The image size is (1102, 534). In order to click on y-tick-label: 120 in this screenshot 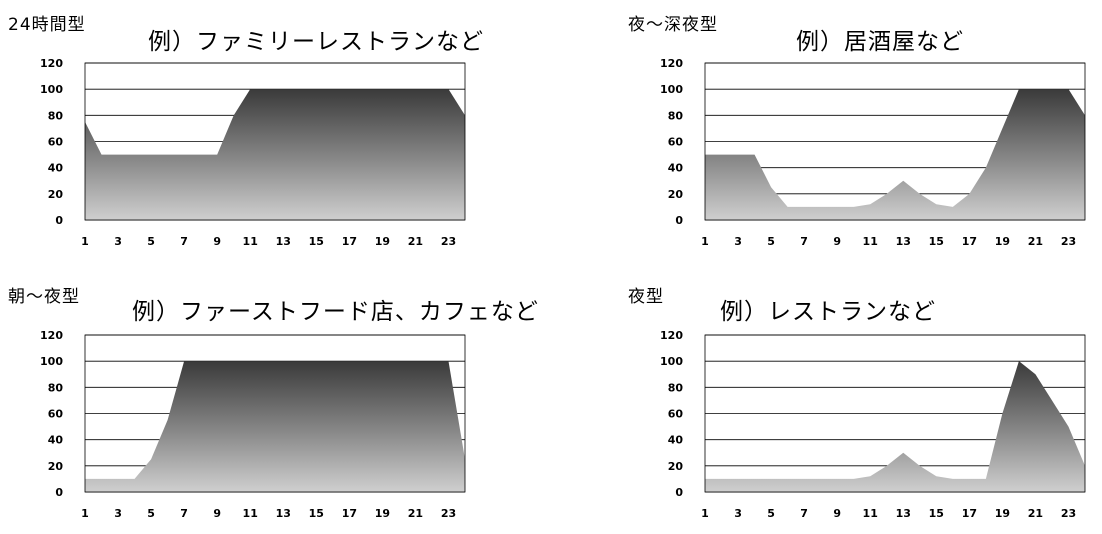, I will do `click(671, 63)`.